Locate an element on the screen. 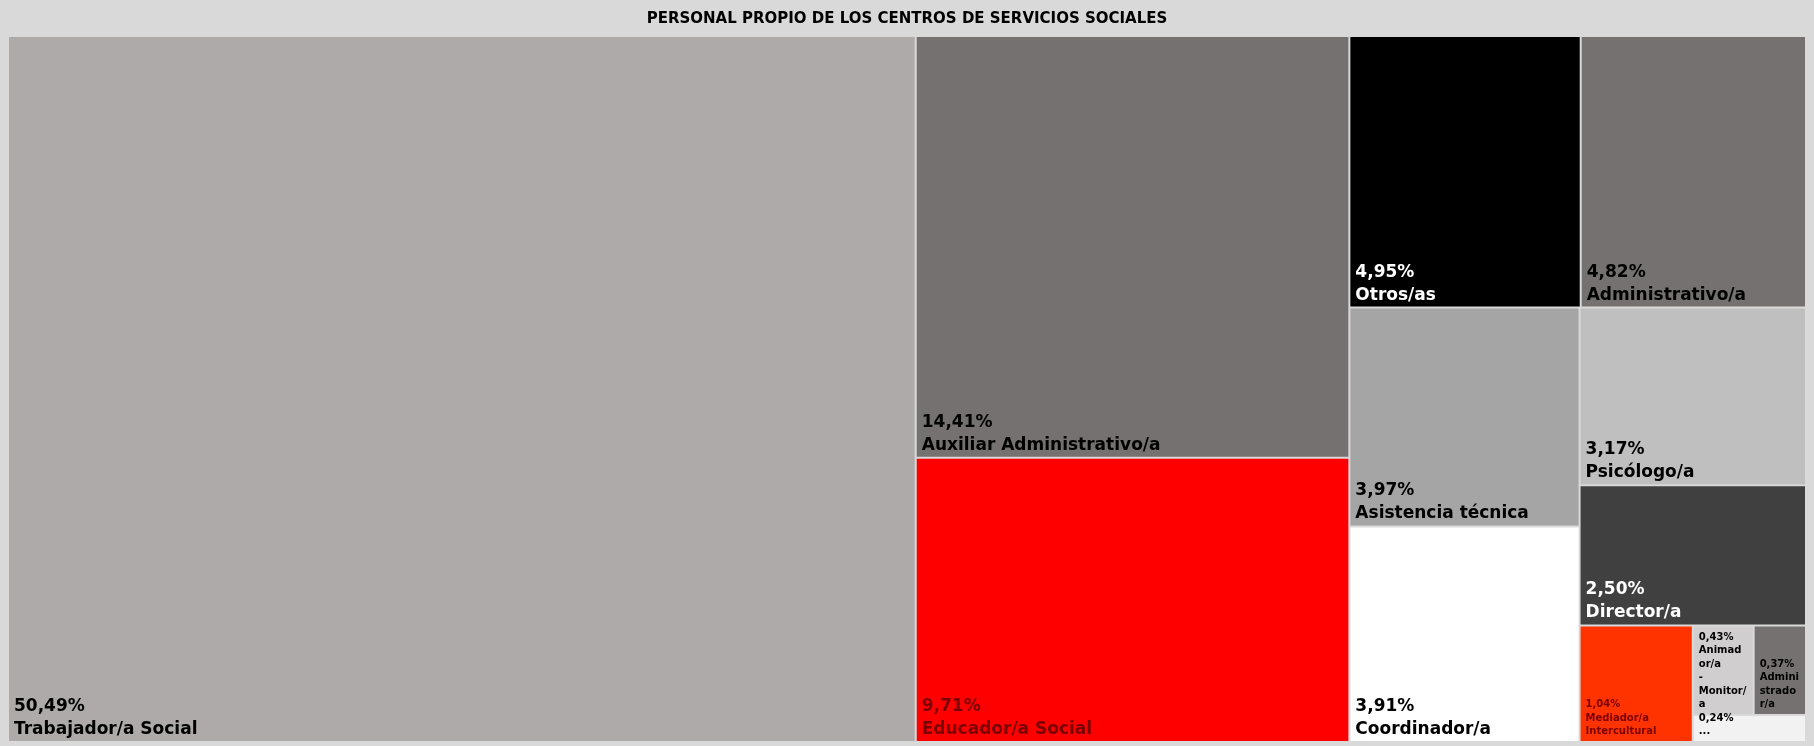  data-label: 0,24% is located at coordinates (1716, 717).